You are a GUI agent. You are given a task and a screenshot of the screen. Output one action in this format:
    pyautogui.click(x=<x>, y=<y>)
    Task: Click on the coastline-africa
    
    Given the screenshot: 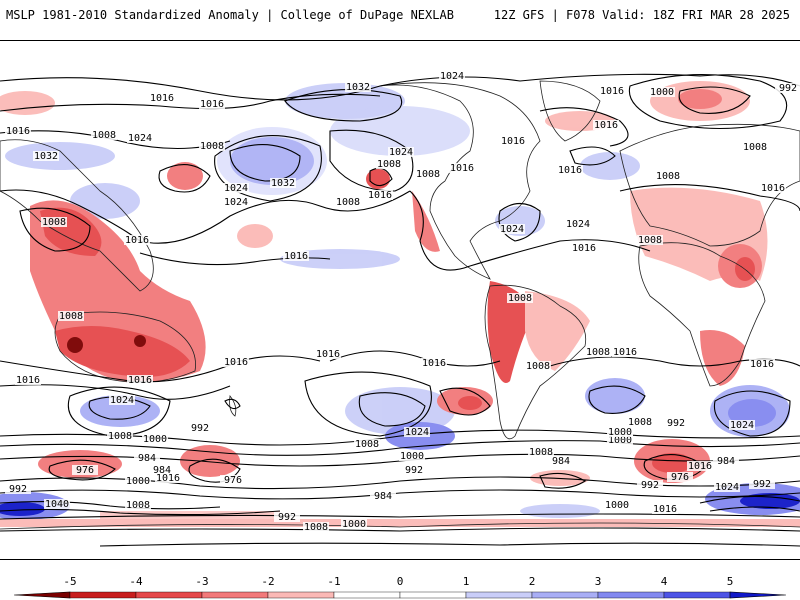 What is the action you would take?
    pyautogui.click(x=702, y=314)
    